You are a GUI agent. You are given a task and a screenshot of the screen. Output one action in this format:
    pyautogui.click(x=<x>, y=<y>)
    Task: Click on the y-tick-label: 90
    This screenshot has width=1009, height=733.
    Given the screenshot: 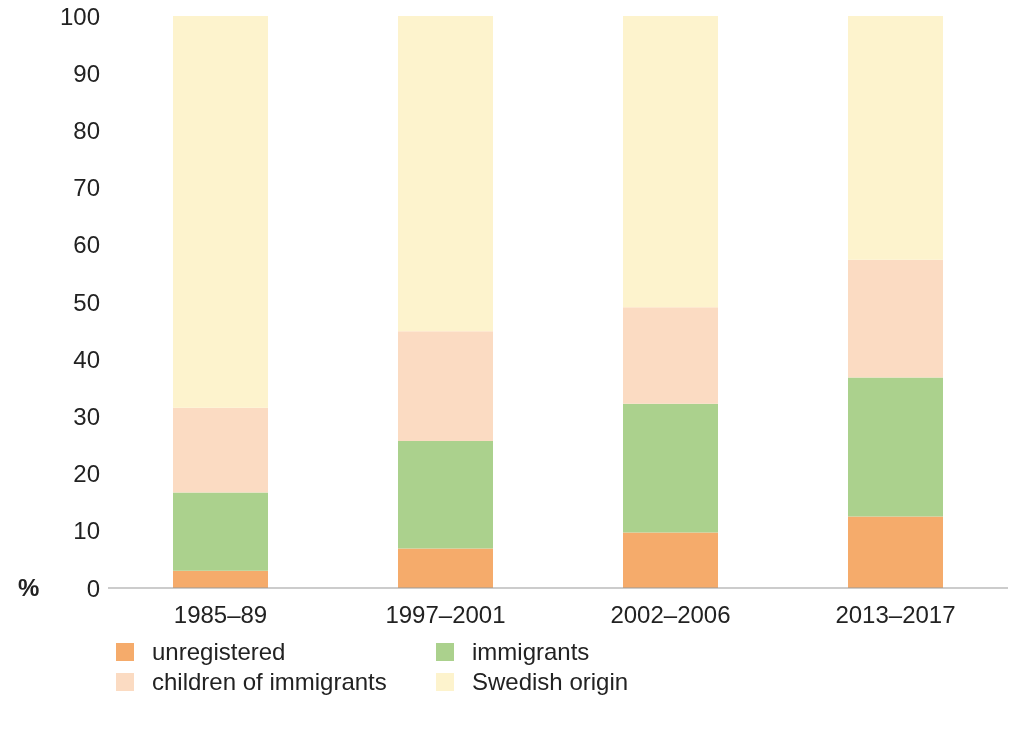 What is the action you would take?
    pyautogui.click(x=86, y=73)
    